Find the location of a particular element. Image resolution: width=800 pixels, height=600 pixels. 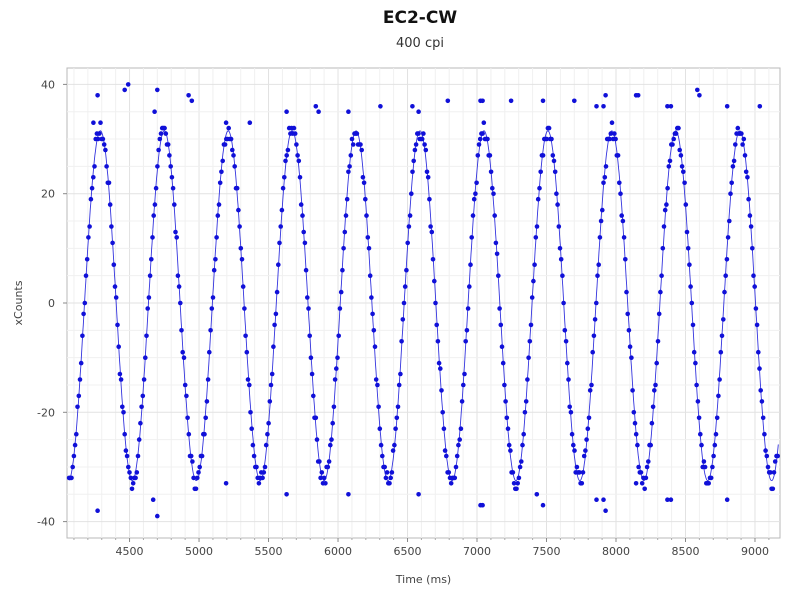

x-tick-label: 5000 is located at coordinates (199, 551).